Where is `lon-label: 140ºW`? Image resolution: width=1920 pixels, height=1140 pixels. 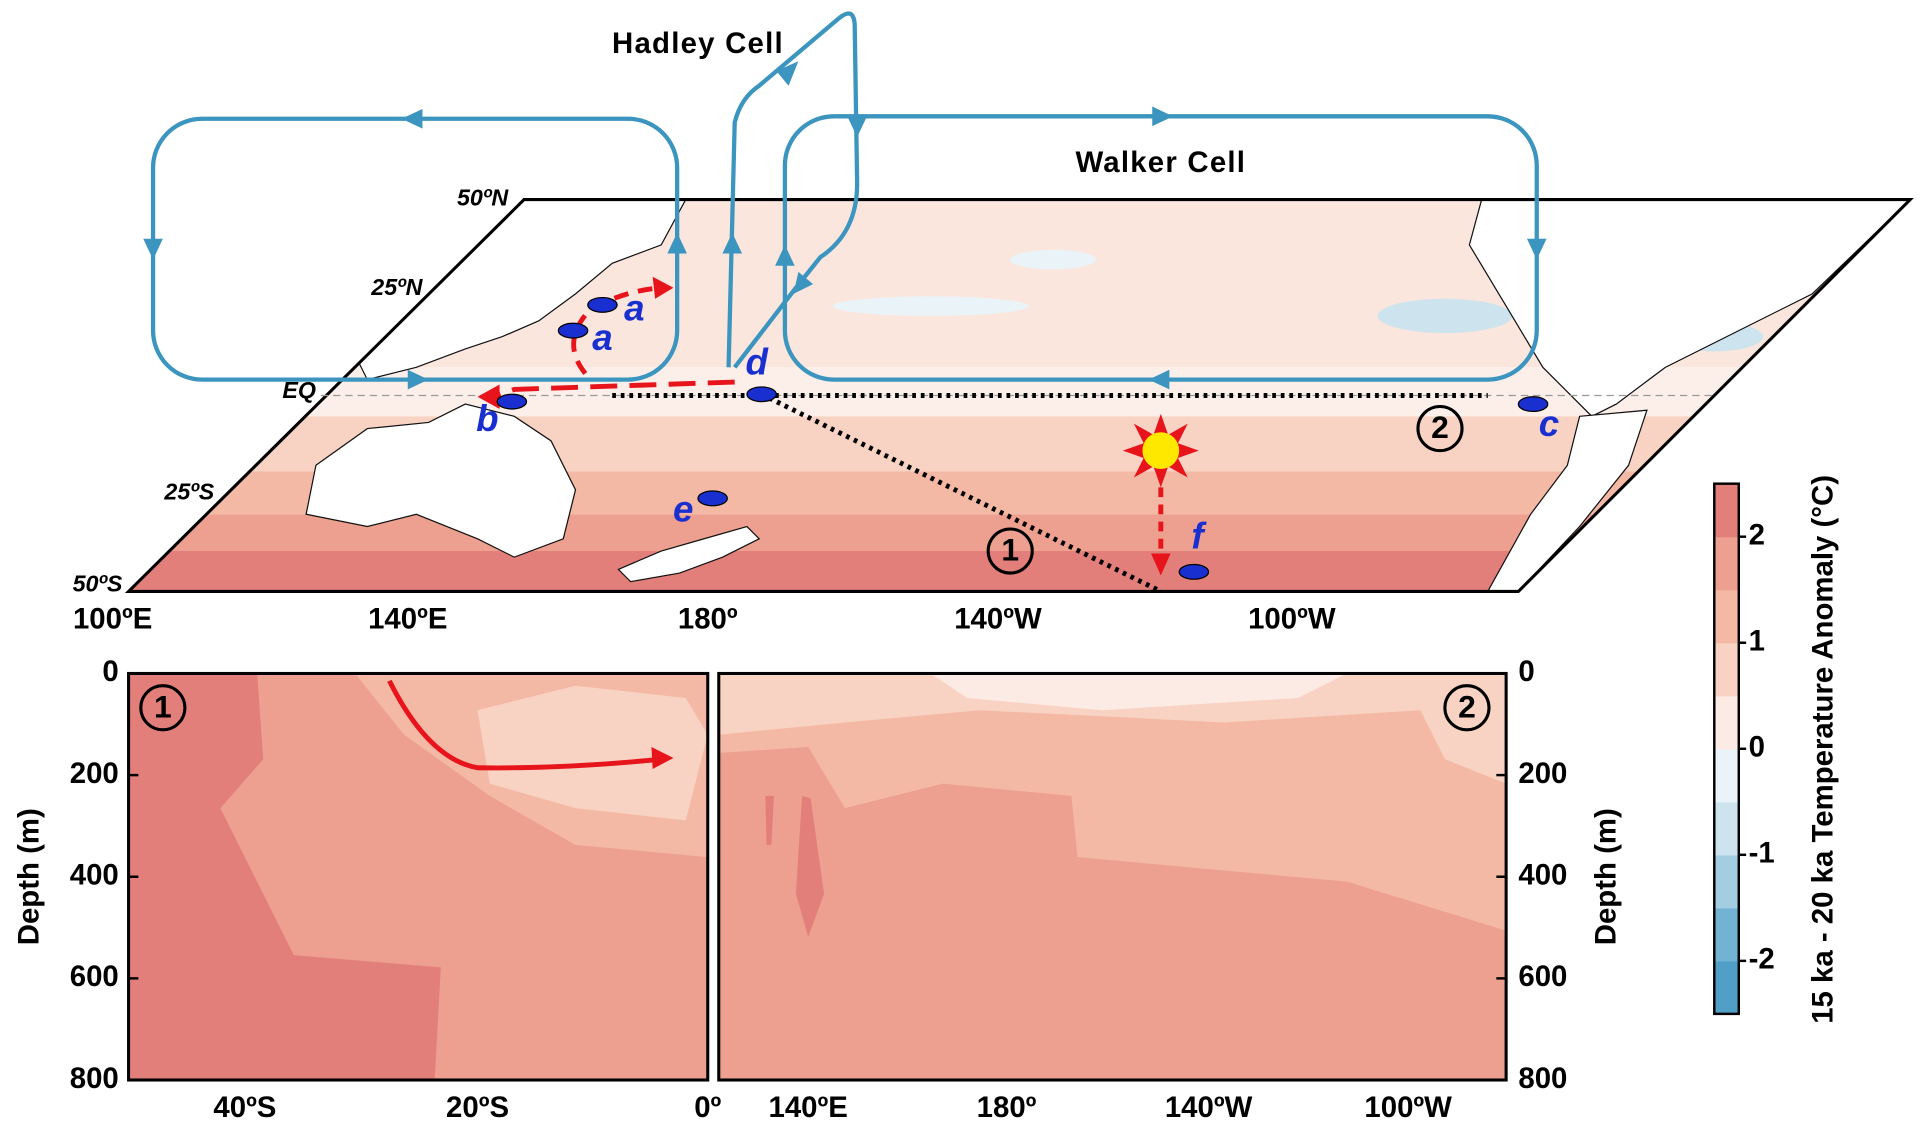
lon-label: 140ºW is located at coordinates (998, 619).